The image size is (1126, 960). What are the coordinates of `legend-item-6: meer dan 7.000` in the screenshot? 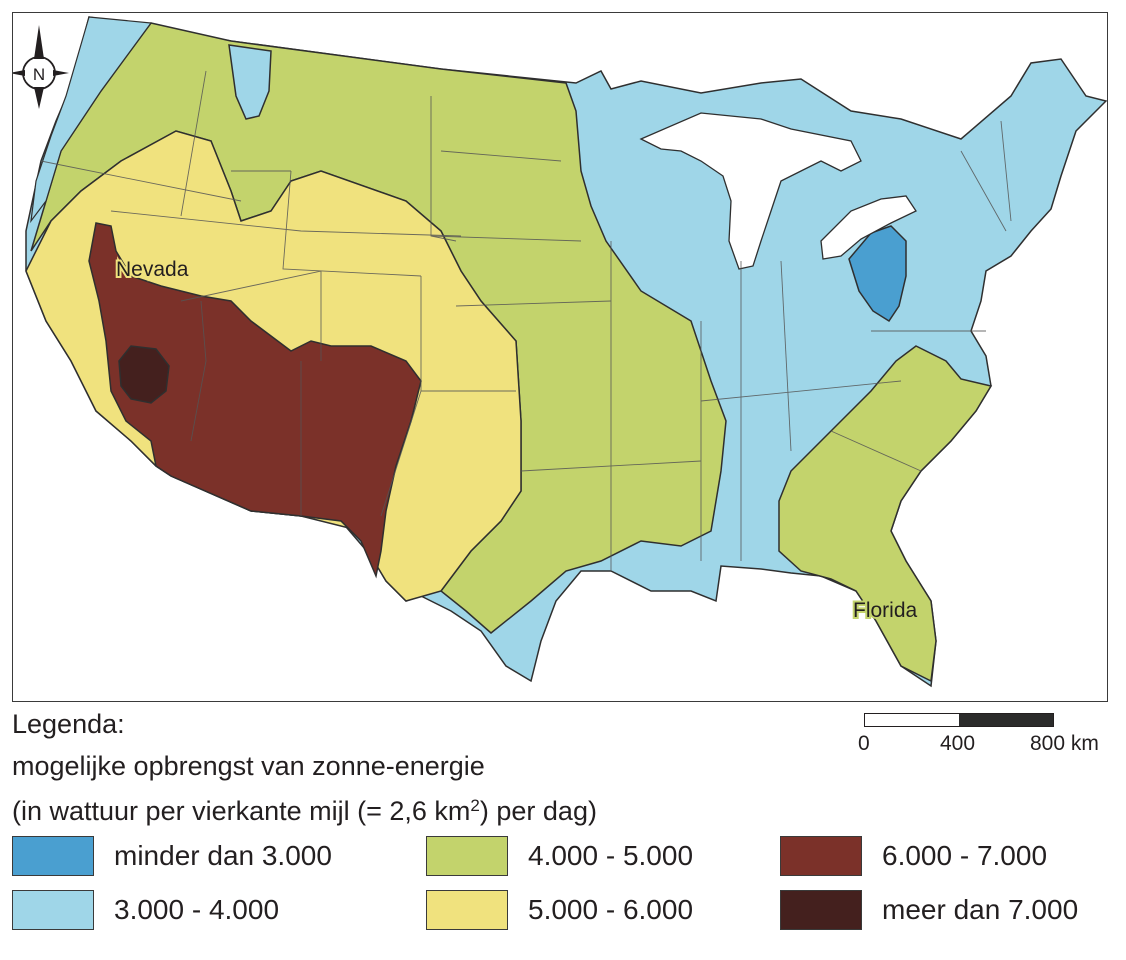 It's located at (929, 910).